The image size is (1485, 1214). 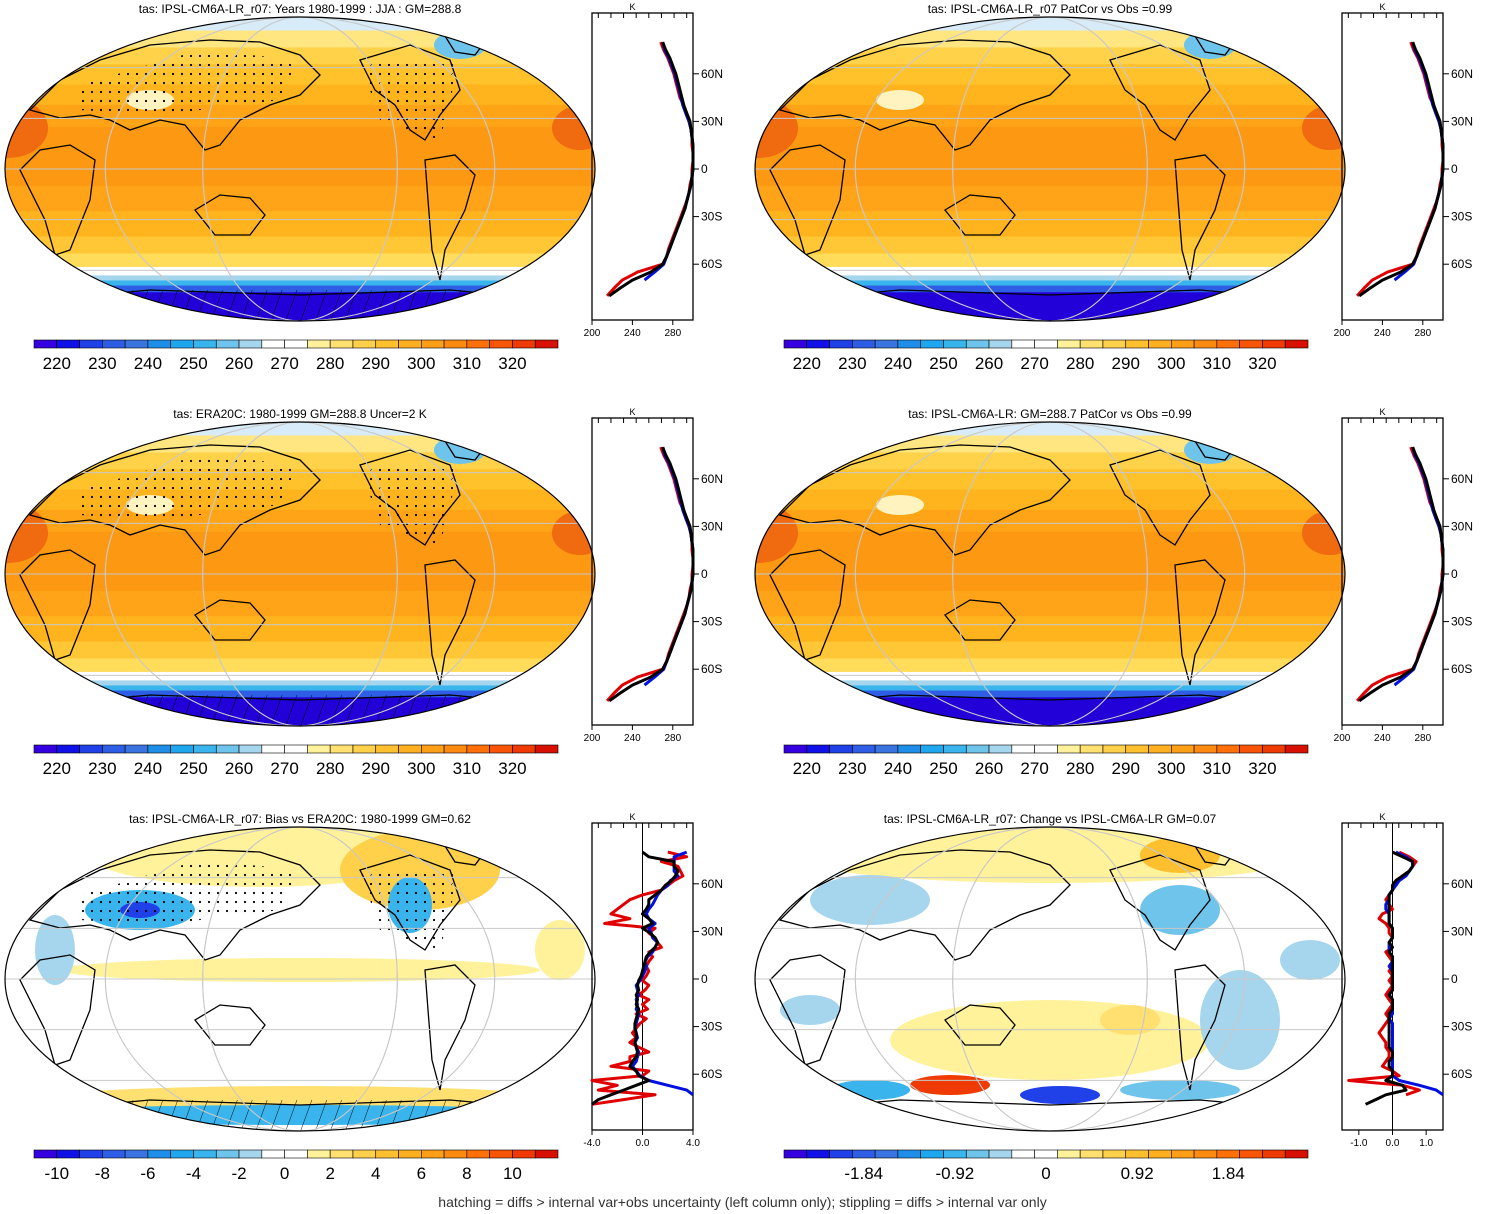 I want to click on lat-tick-label: 0, so click(x=1454, y=979).